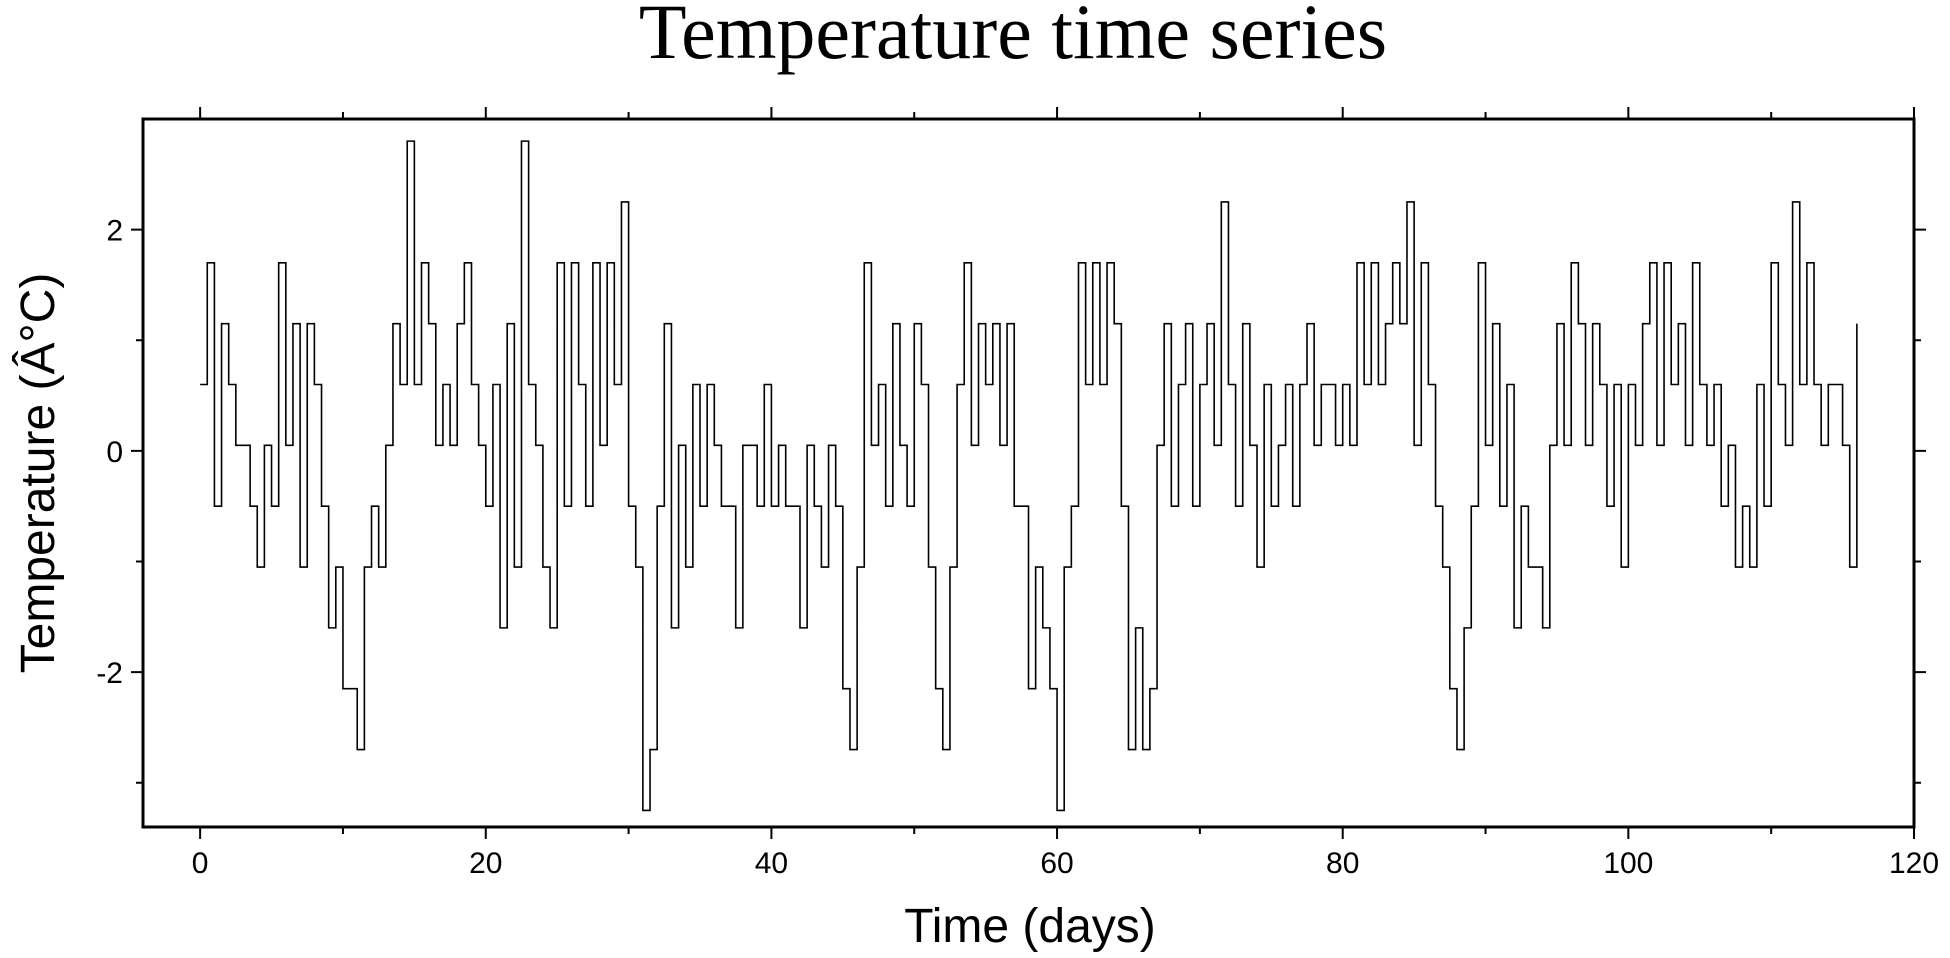 The image size is (1950, 958). I want to click on y-tick-label: -2, so click(109, 673).